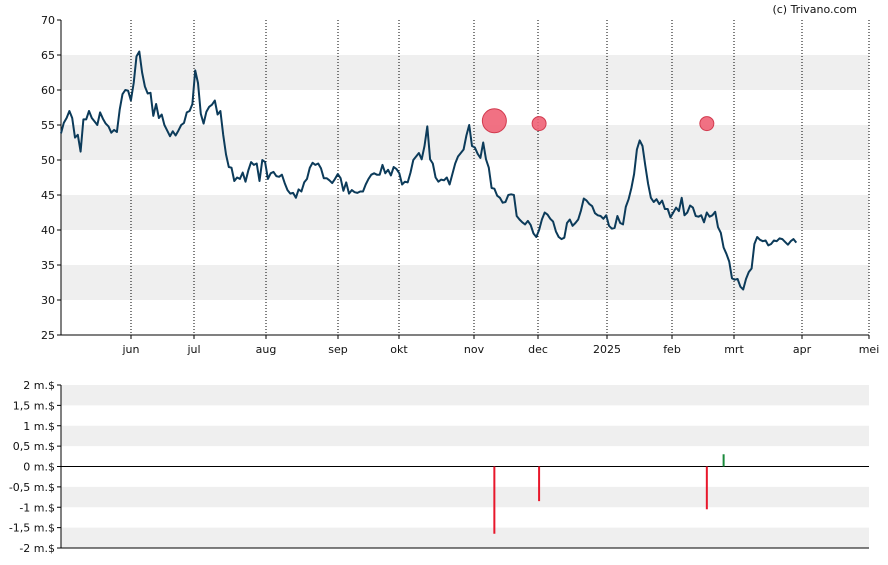 The width and height of the screenshot is (888, 565). I want to click on insider-y-tick-label: 1 m.$, so click(39, 426).